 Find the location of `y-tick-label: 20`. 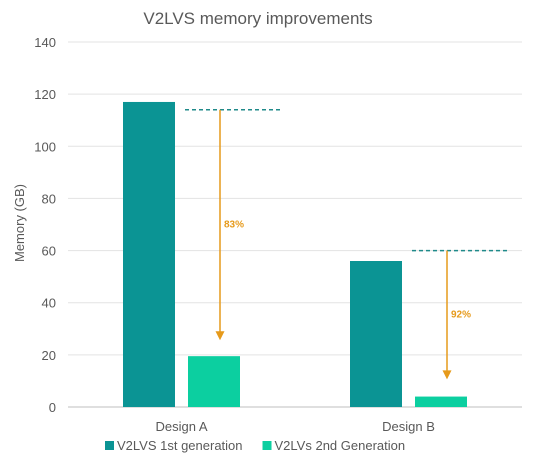

y-tick-label: 20 is located at coordinates (49, 355).